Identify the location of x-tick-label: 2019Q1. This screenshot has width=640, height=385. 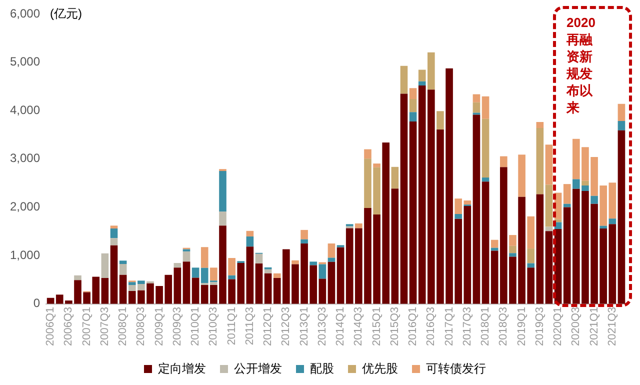
(522, 326).